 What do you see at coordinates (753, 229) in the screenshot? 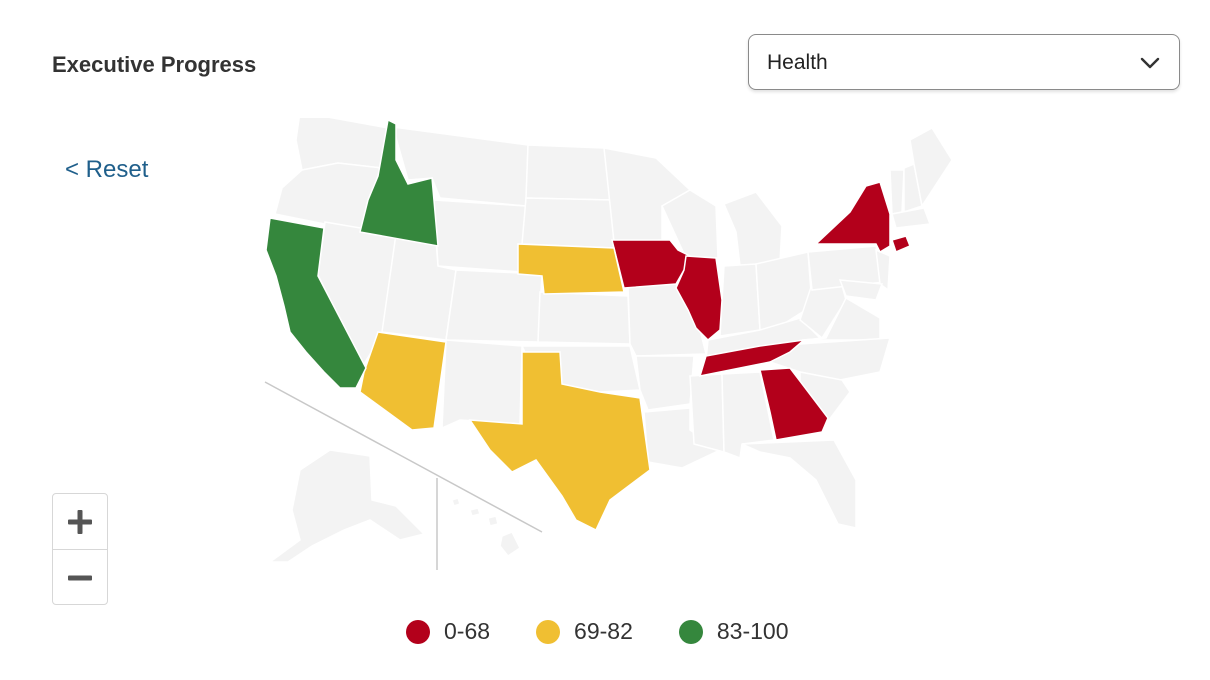
I see `state-mi` at bounding box center [753, 229].